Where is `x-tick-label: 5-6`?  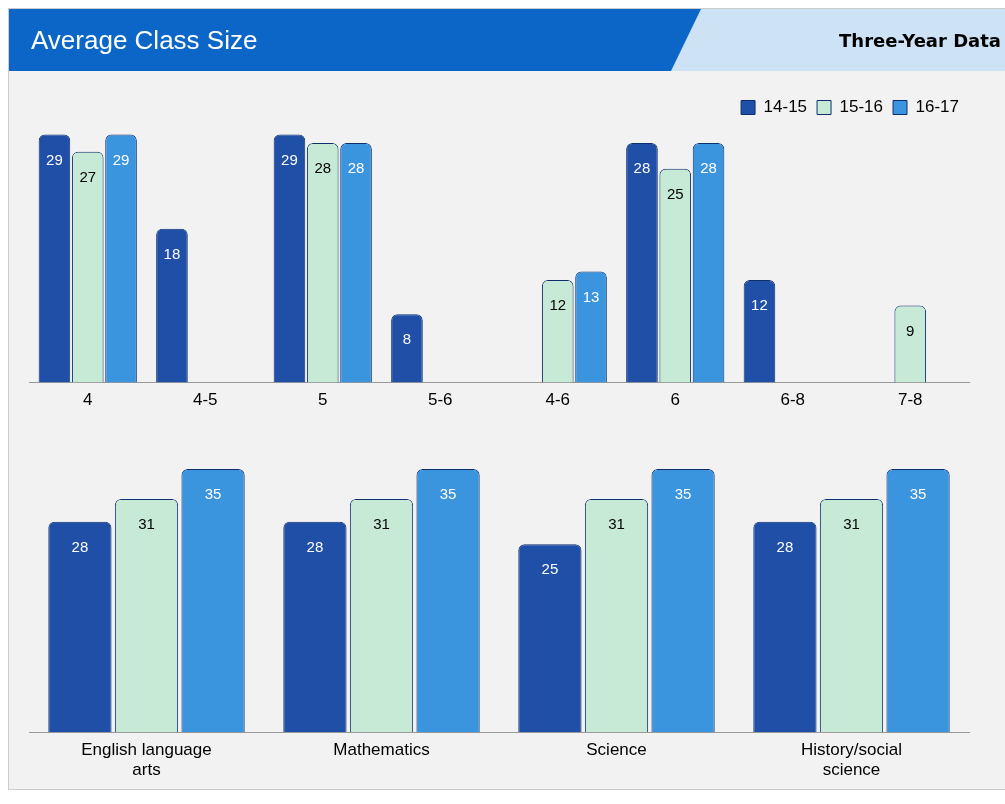
x-tick-label: 5-6 is located at coordinates (440, 400).